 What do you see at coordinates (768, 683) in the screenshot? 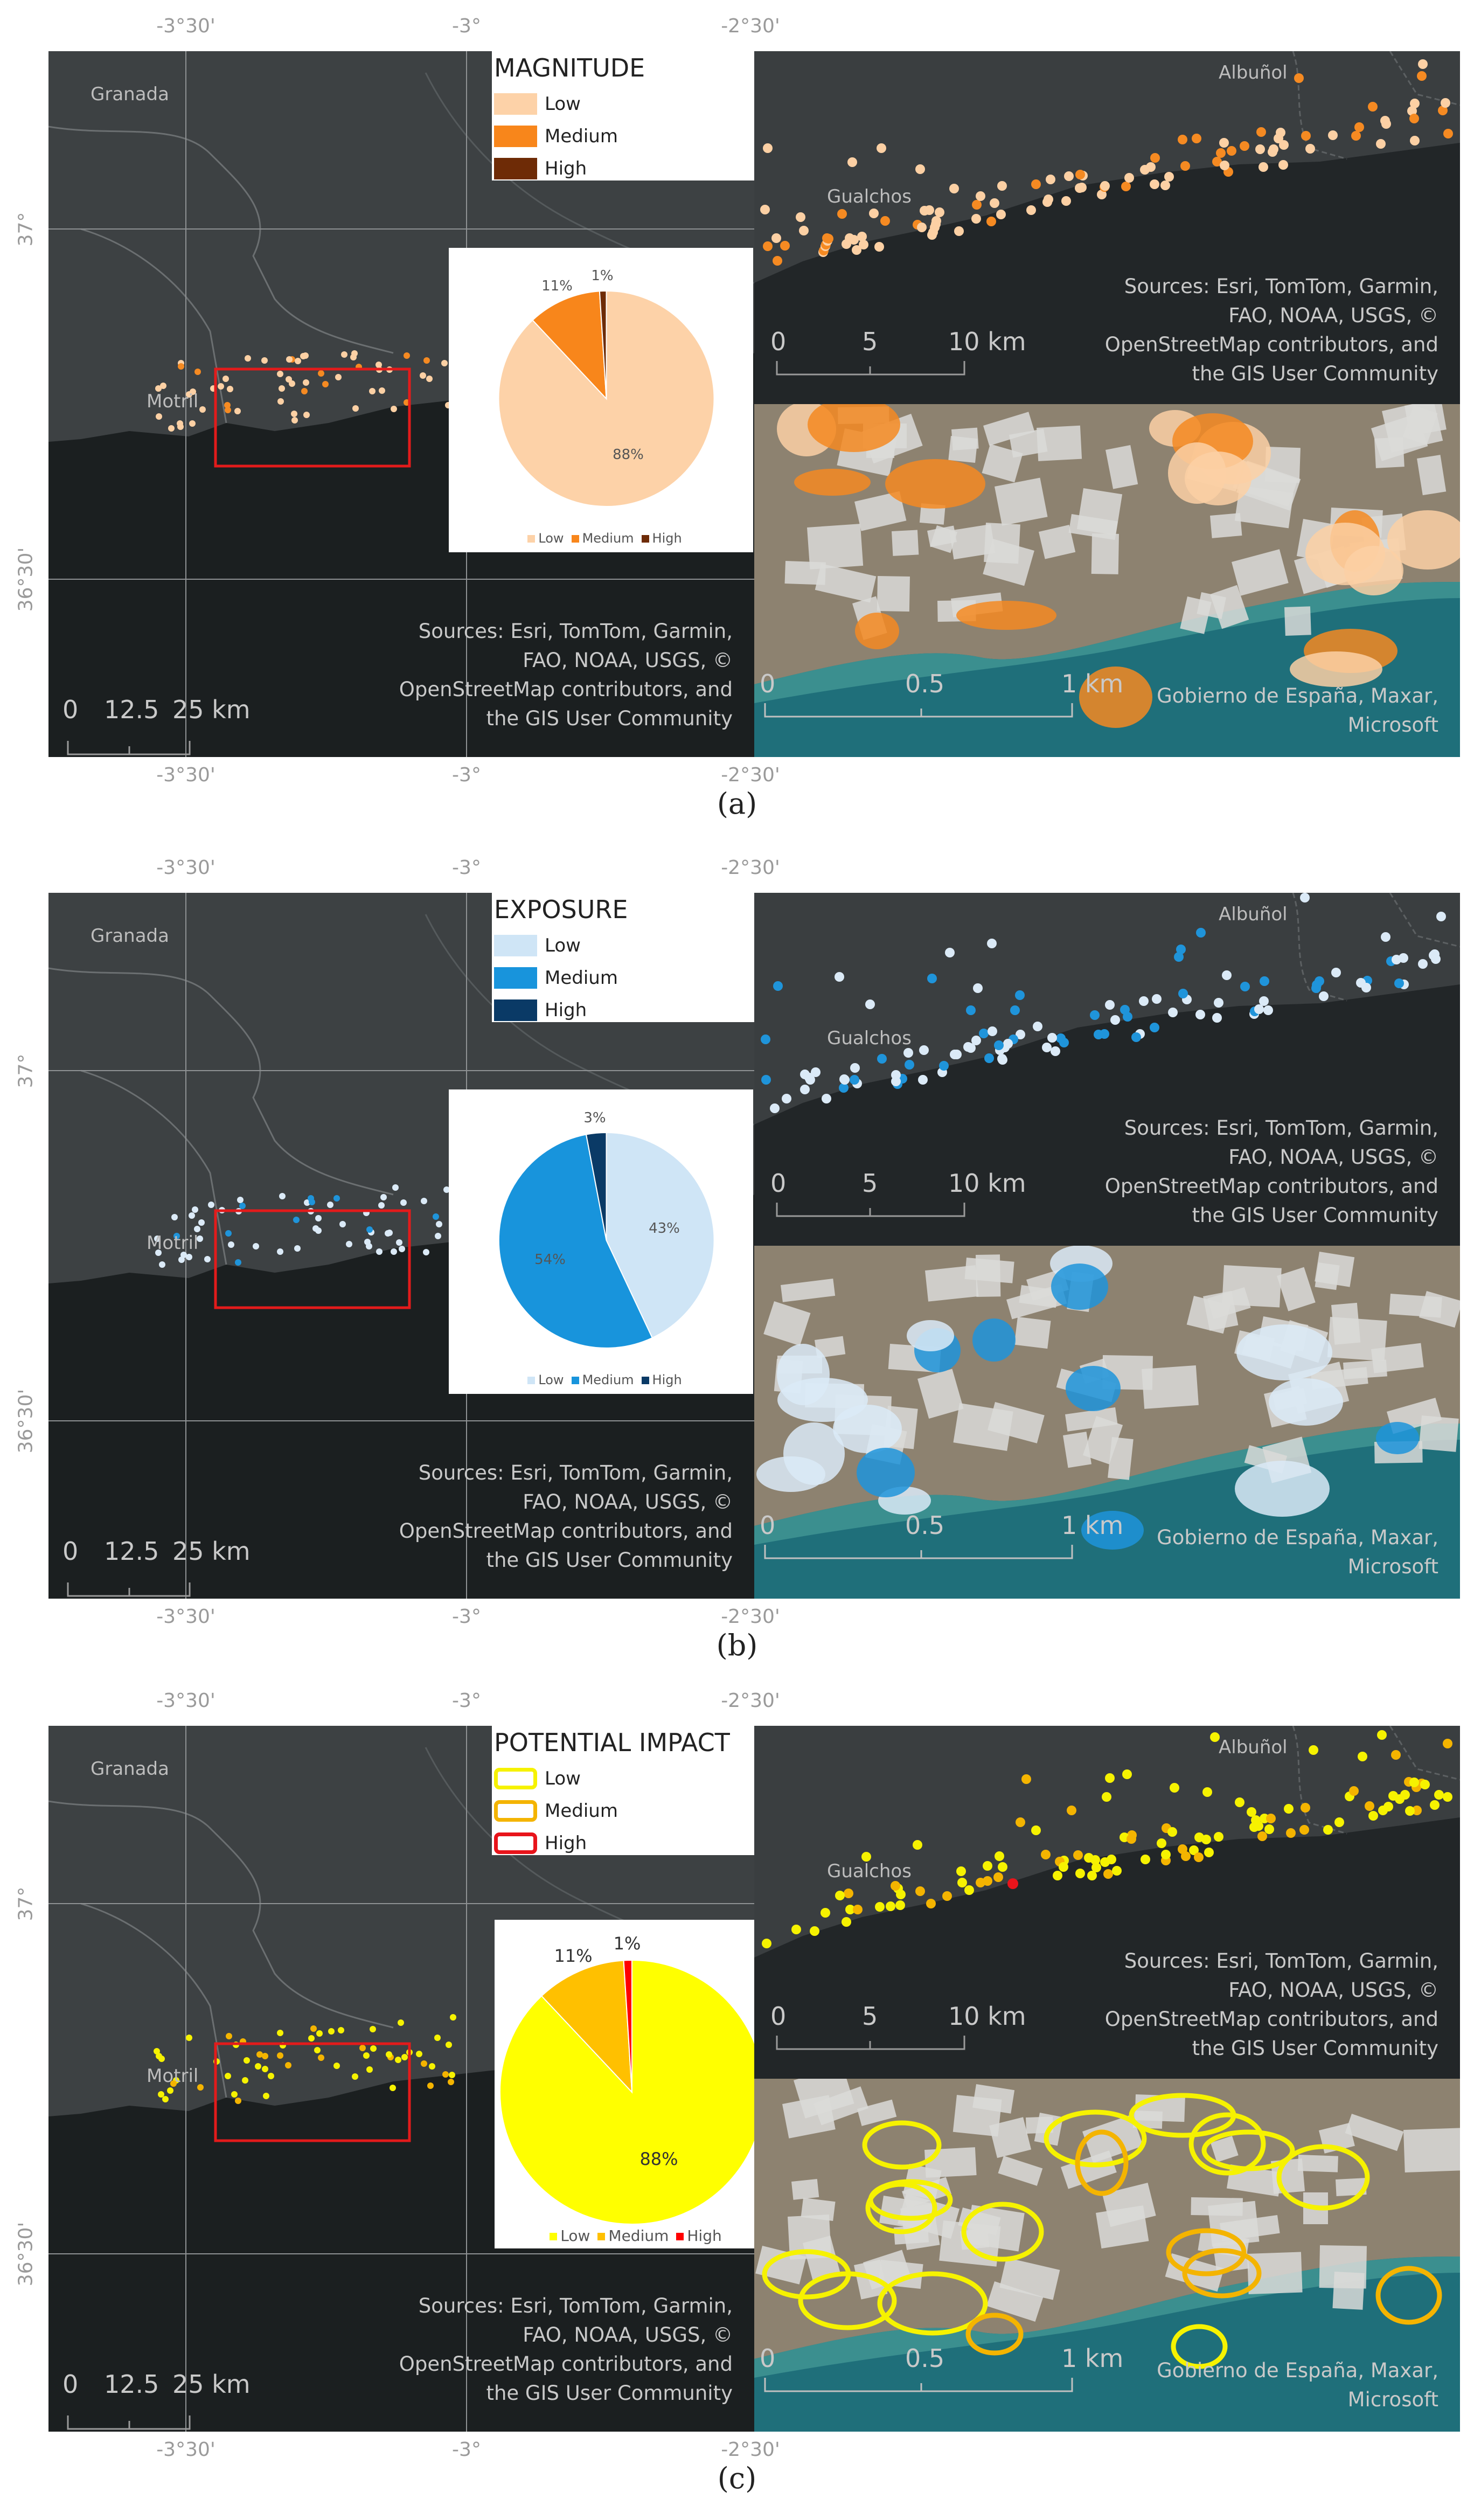
I see `scale-bar-satellite-label: 0` at bounding box center [768, 683].